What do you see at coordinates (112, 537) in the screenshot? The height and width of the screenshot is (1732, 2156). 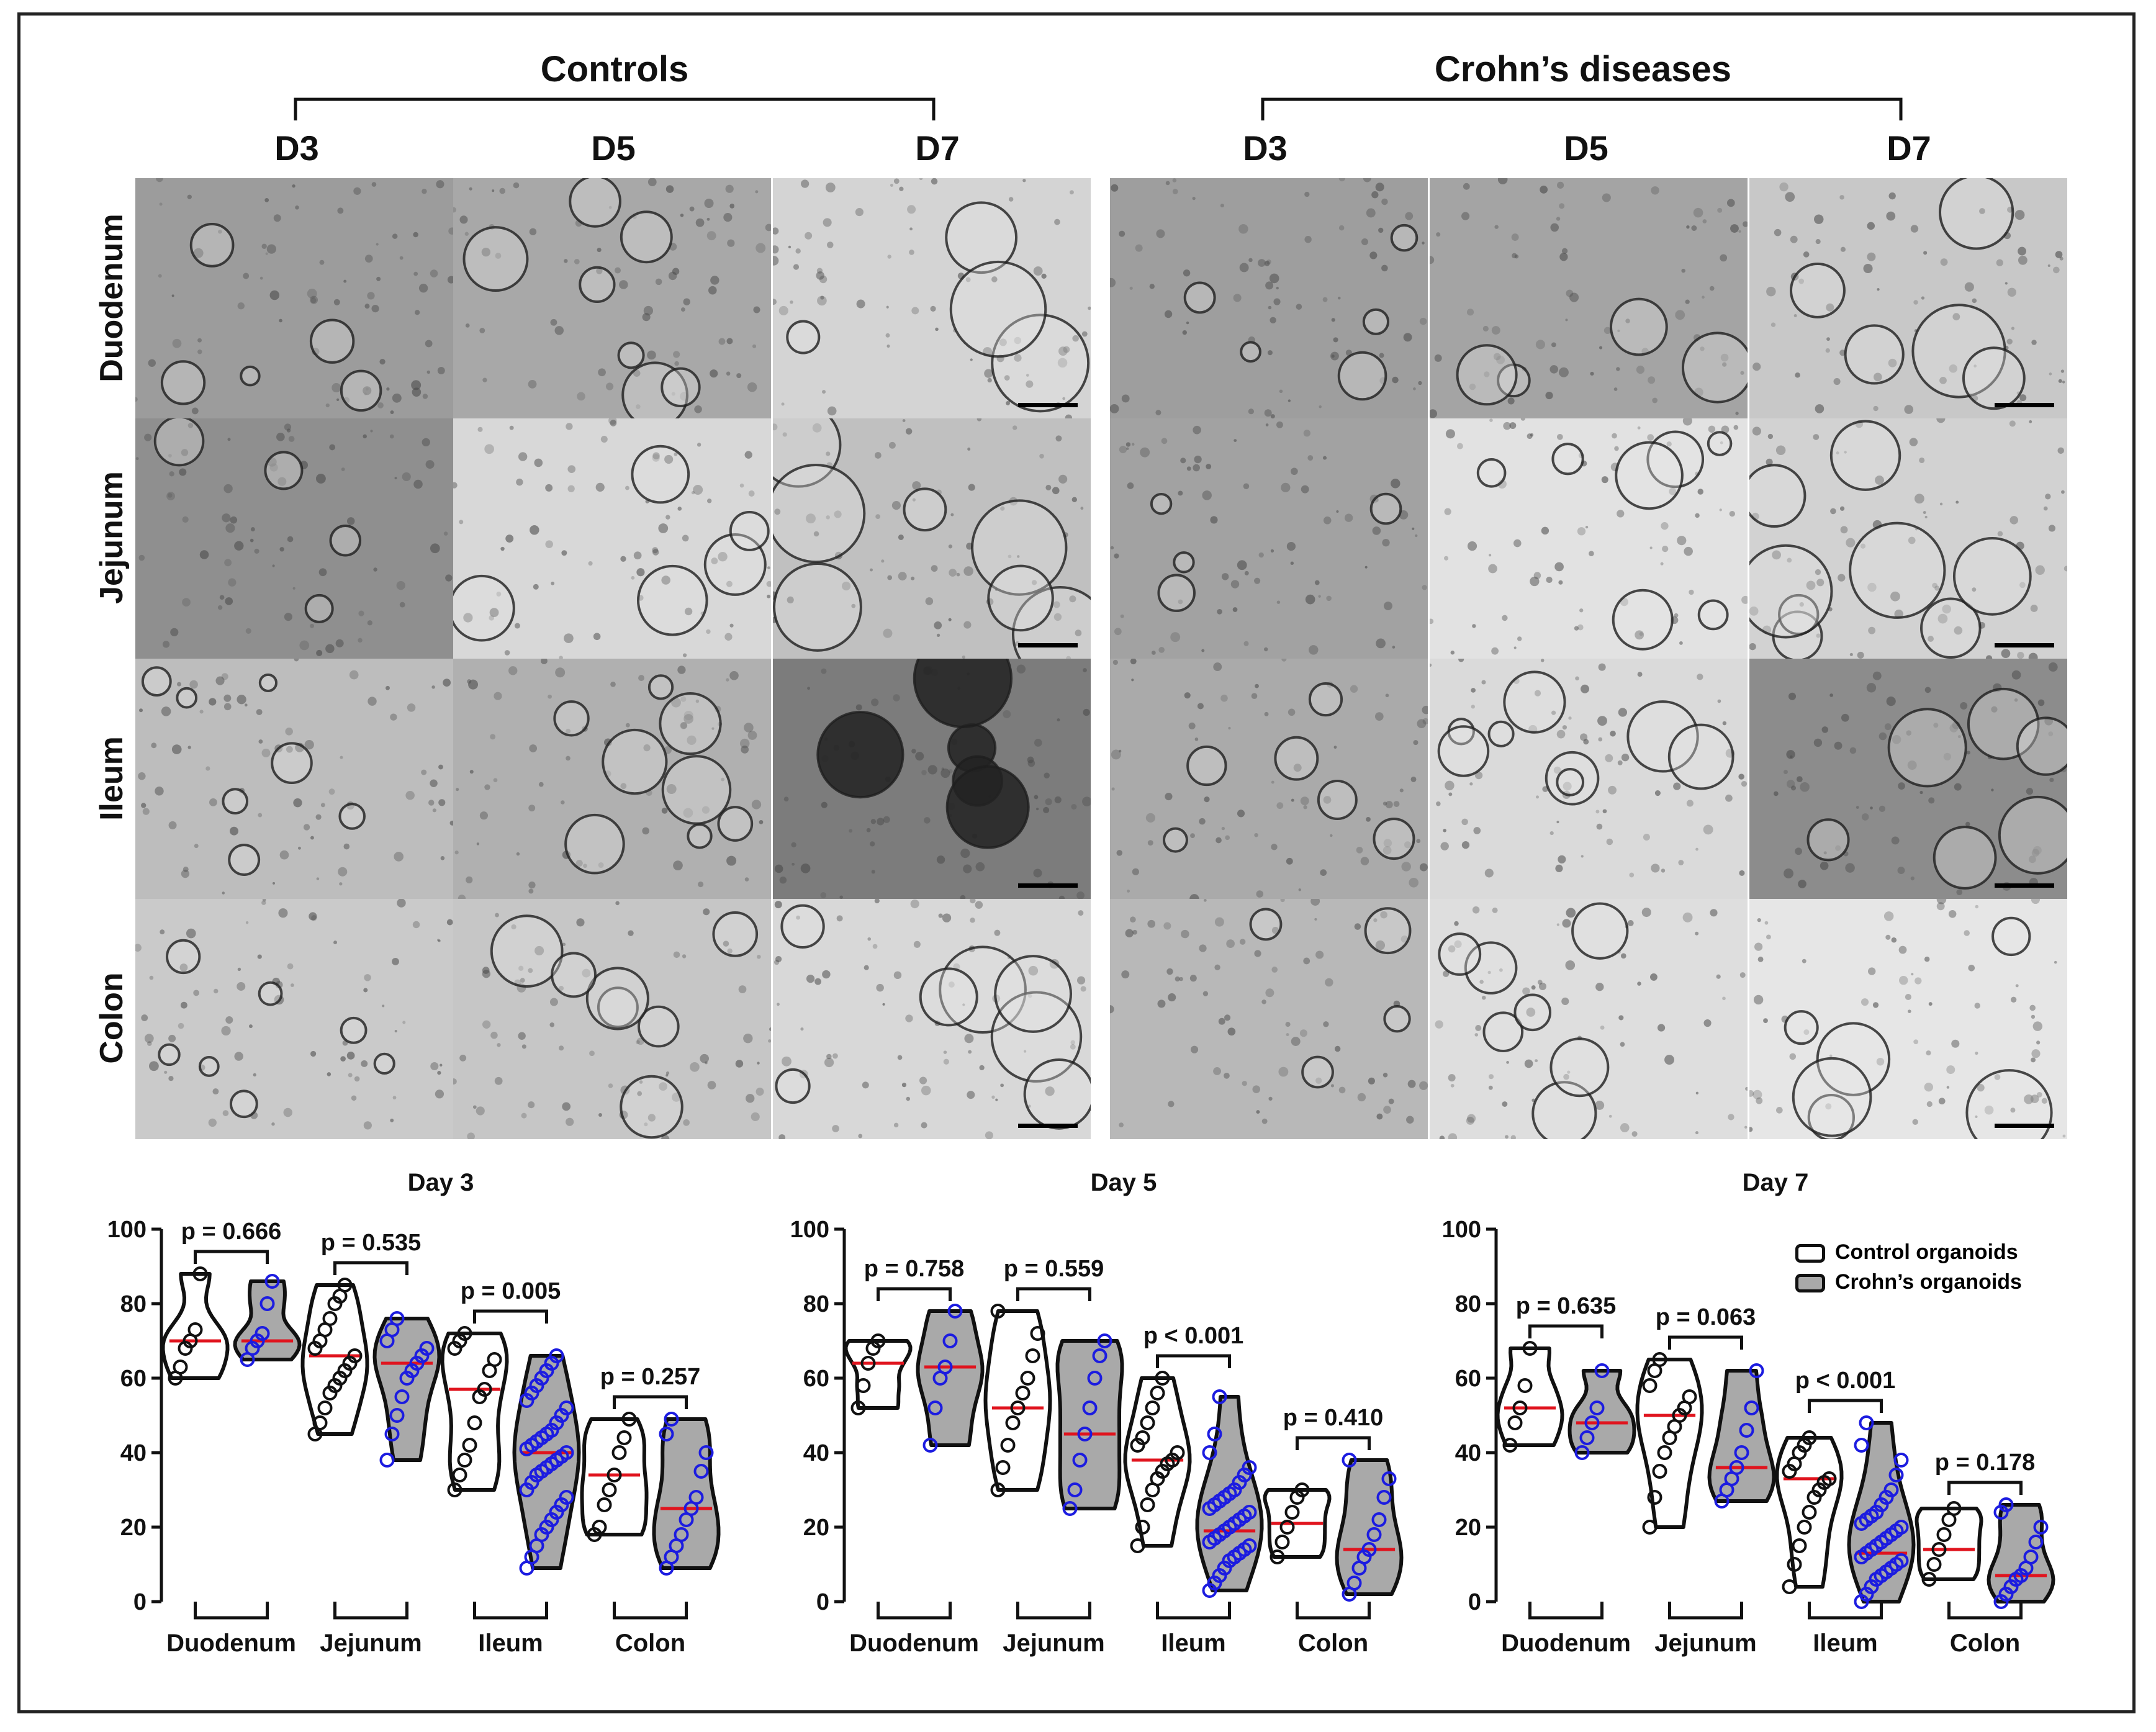 I see `row-label-jejunum: Jejunum` at bounding box center [112, 537].